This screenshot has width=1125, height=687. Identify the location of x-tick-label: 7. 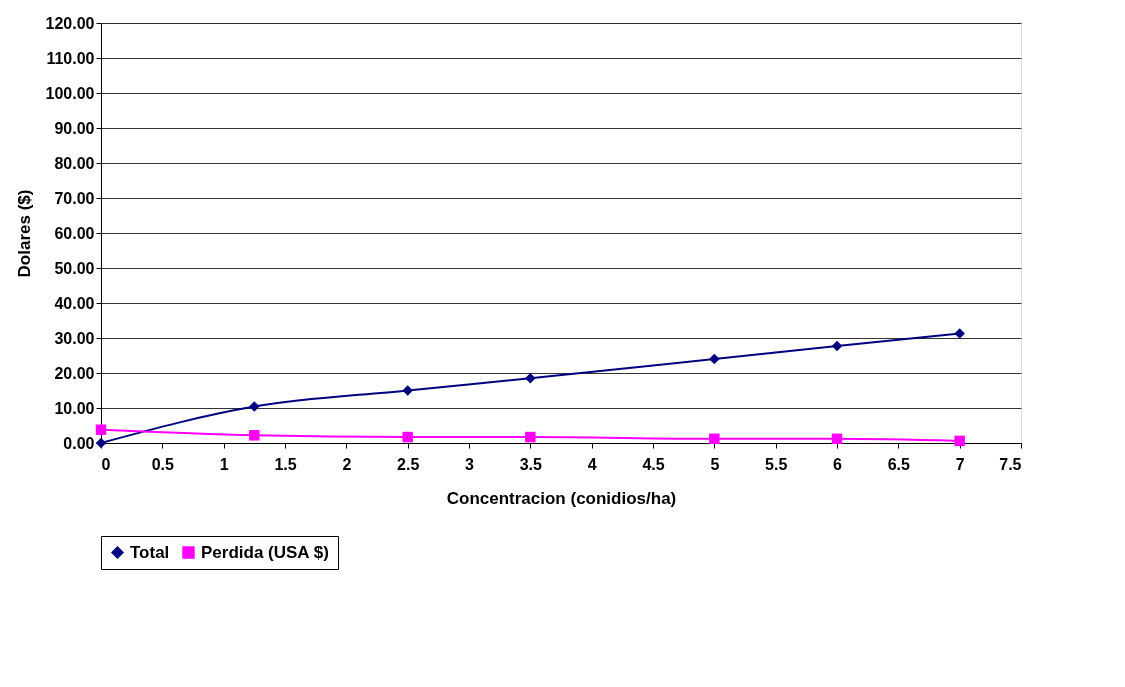
(960, 464).